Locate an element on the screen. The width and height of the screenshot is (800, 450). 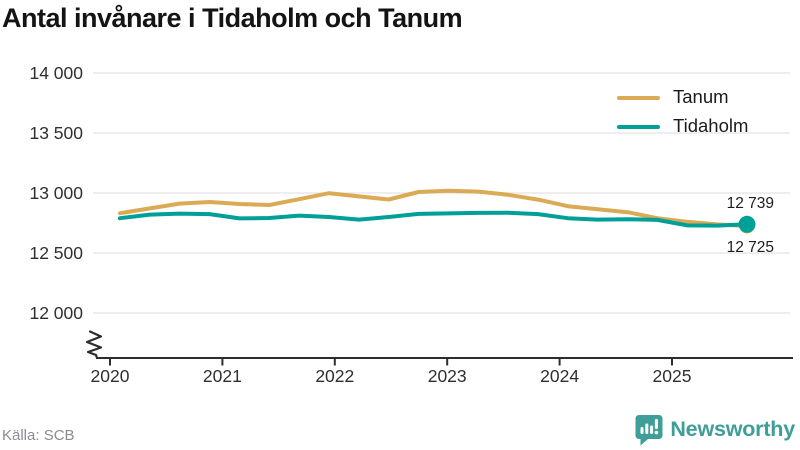
y-tick-label: 12 500 is located at coordinates (56, 253).